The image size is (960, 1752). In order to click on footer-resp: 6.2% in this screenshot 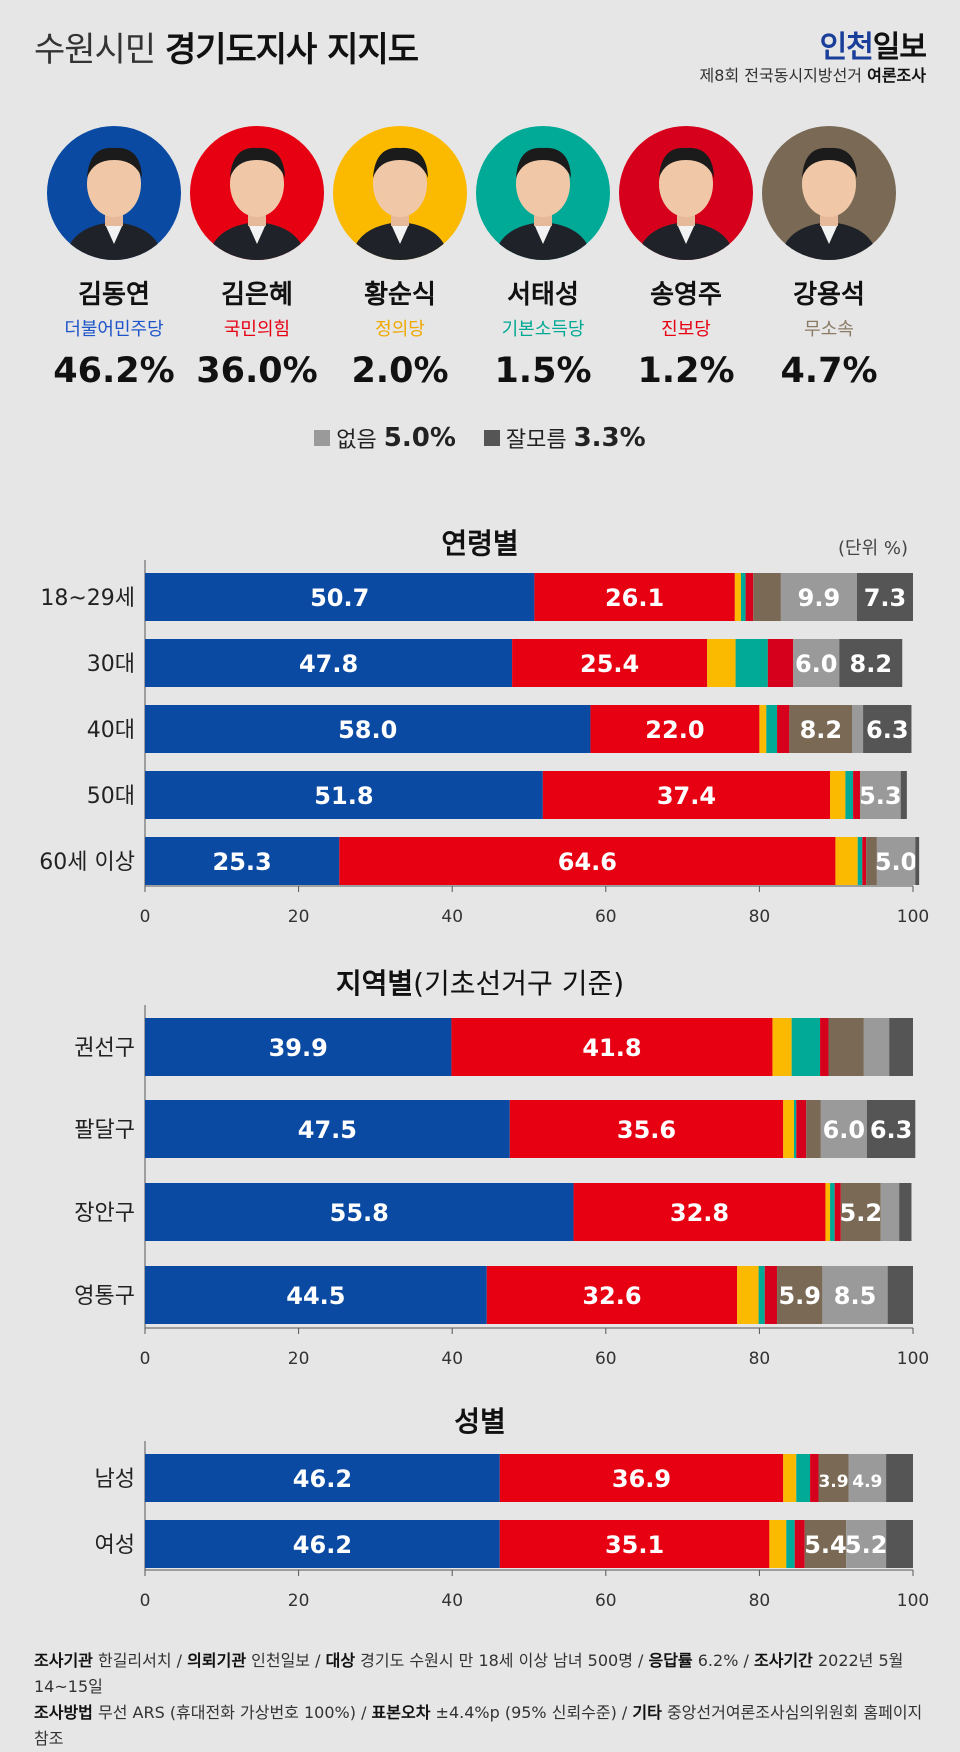, I will do `click(718, 1660)`.